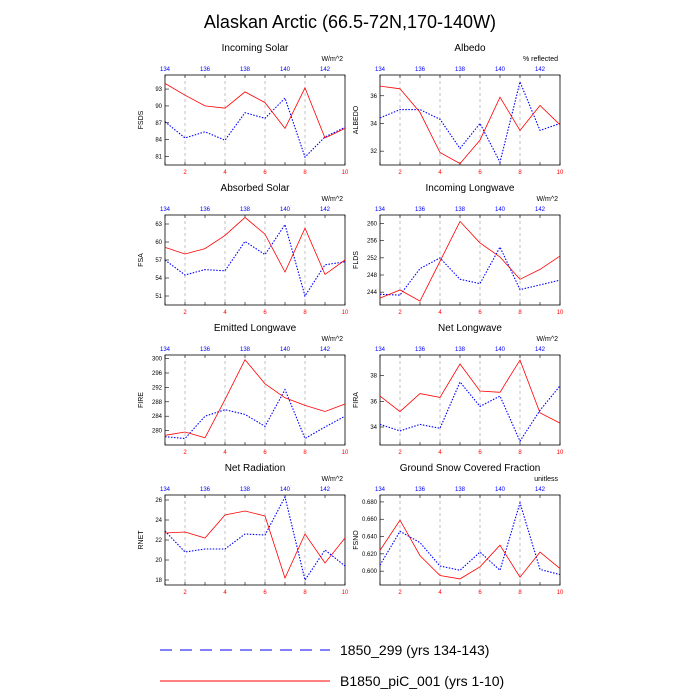  Describe the element at coordinates (158, 141) in the screenshot. I see `y-tick-label: 84` at that location.